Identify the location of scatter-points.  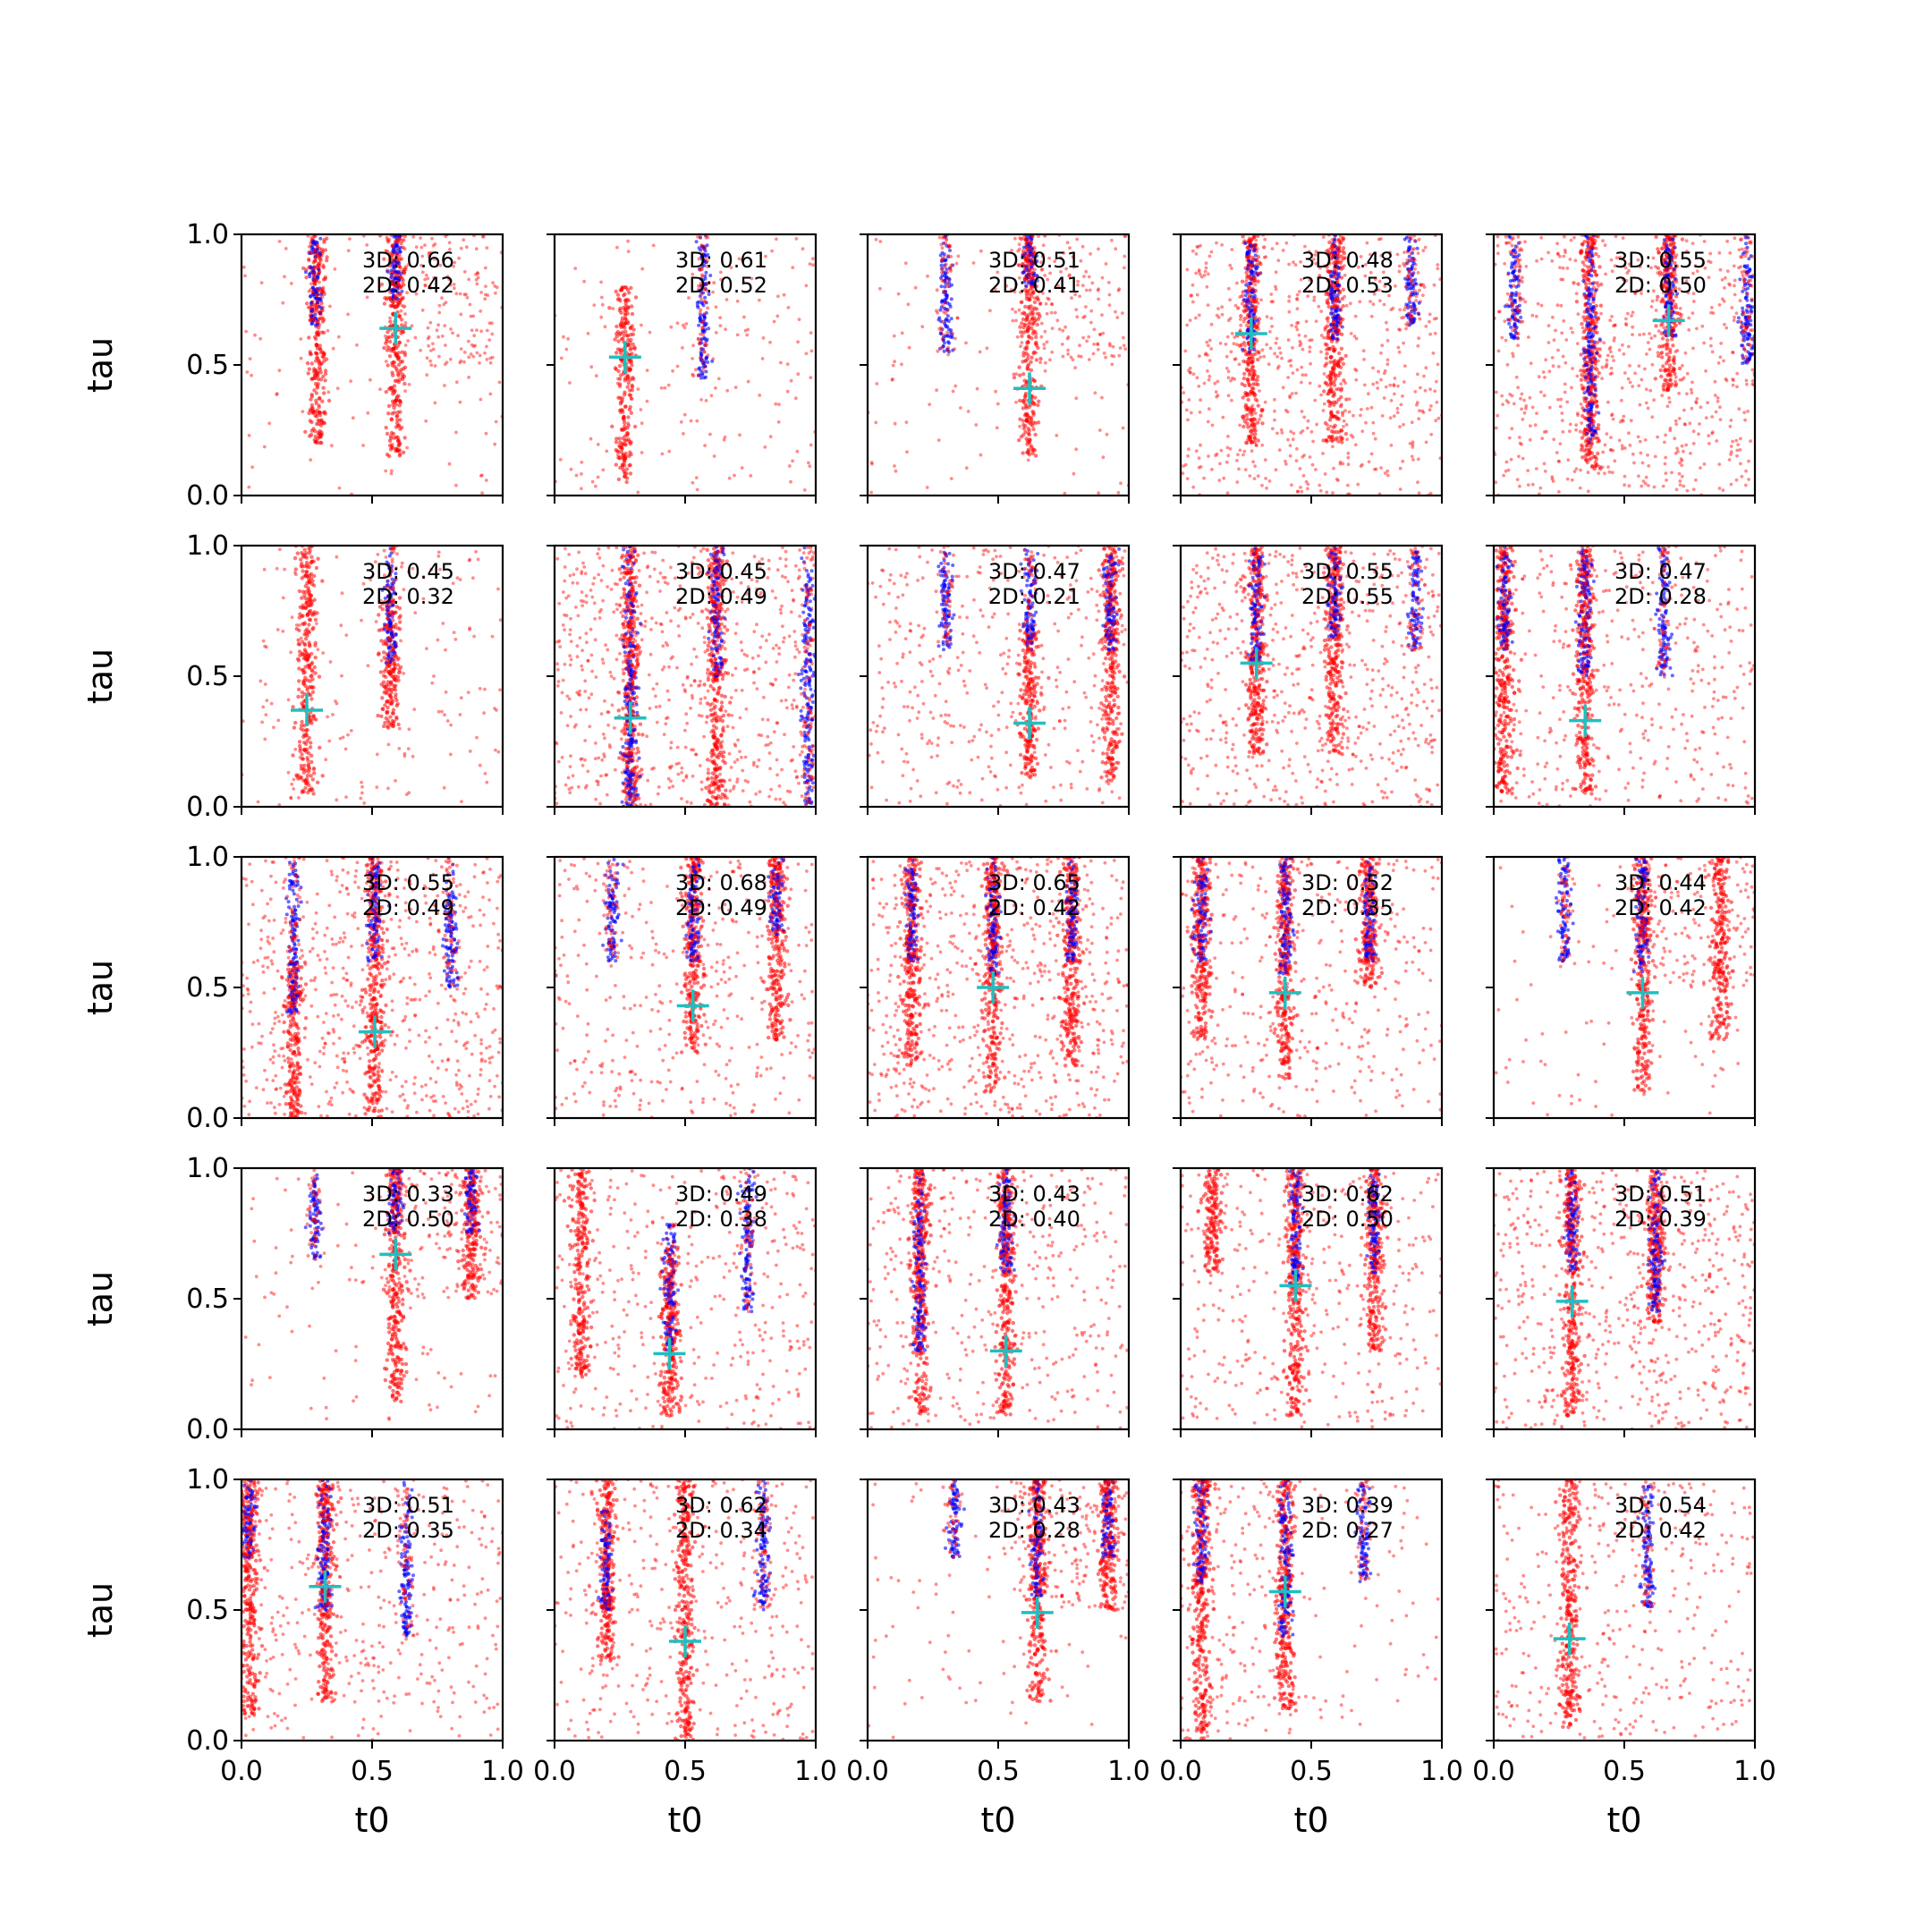
(372, 365).